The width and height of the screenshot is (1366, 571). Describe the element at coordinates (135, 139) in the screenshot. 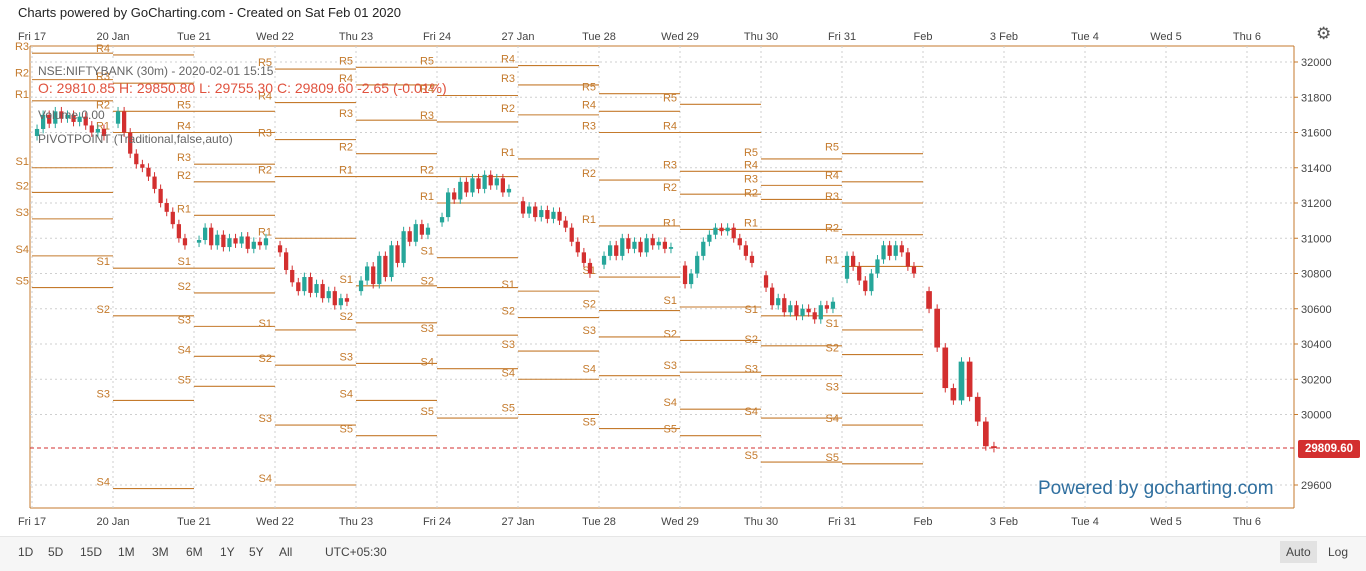

I see `legend-indicator: PIVOTPOINT (Traditional,false,auto)` at that location.